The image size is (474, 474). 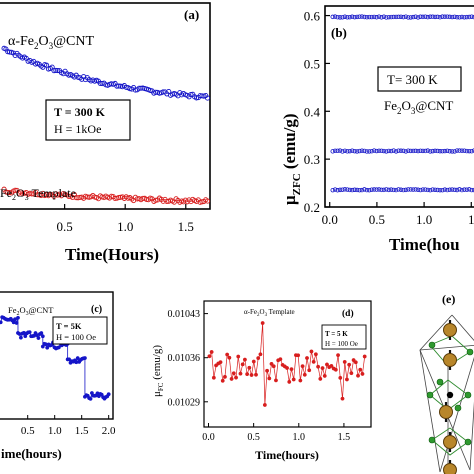 I want to click on panel-b-ylabel-mu: μ, so click(x=289, y=200).